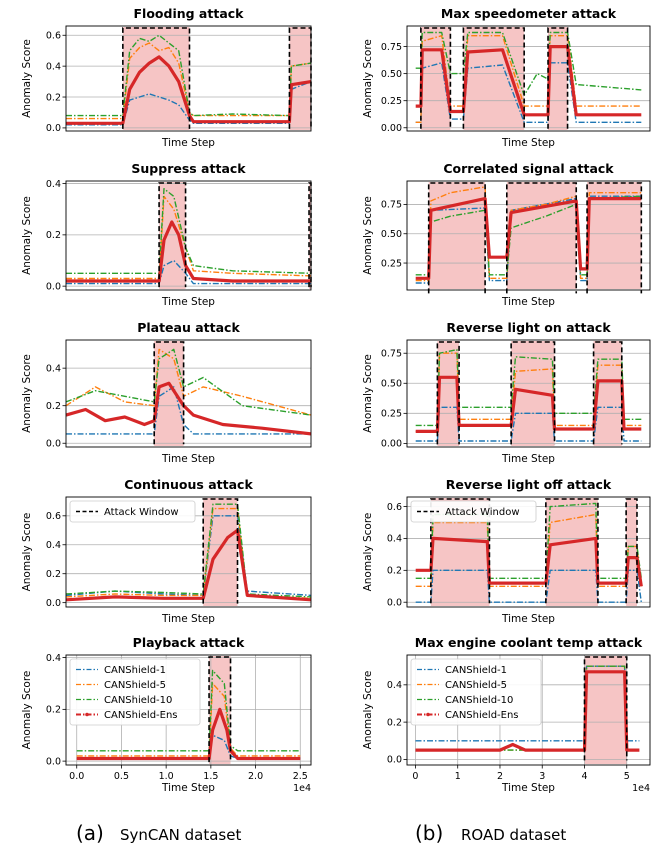 This screenshot has width=667, height=853. What do you see at coordinates (53, 286) in the screenshot?
I see `chart-2-ytick-label-0: 0.0` at bounding box center [53, 286].